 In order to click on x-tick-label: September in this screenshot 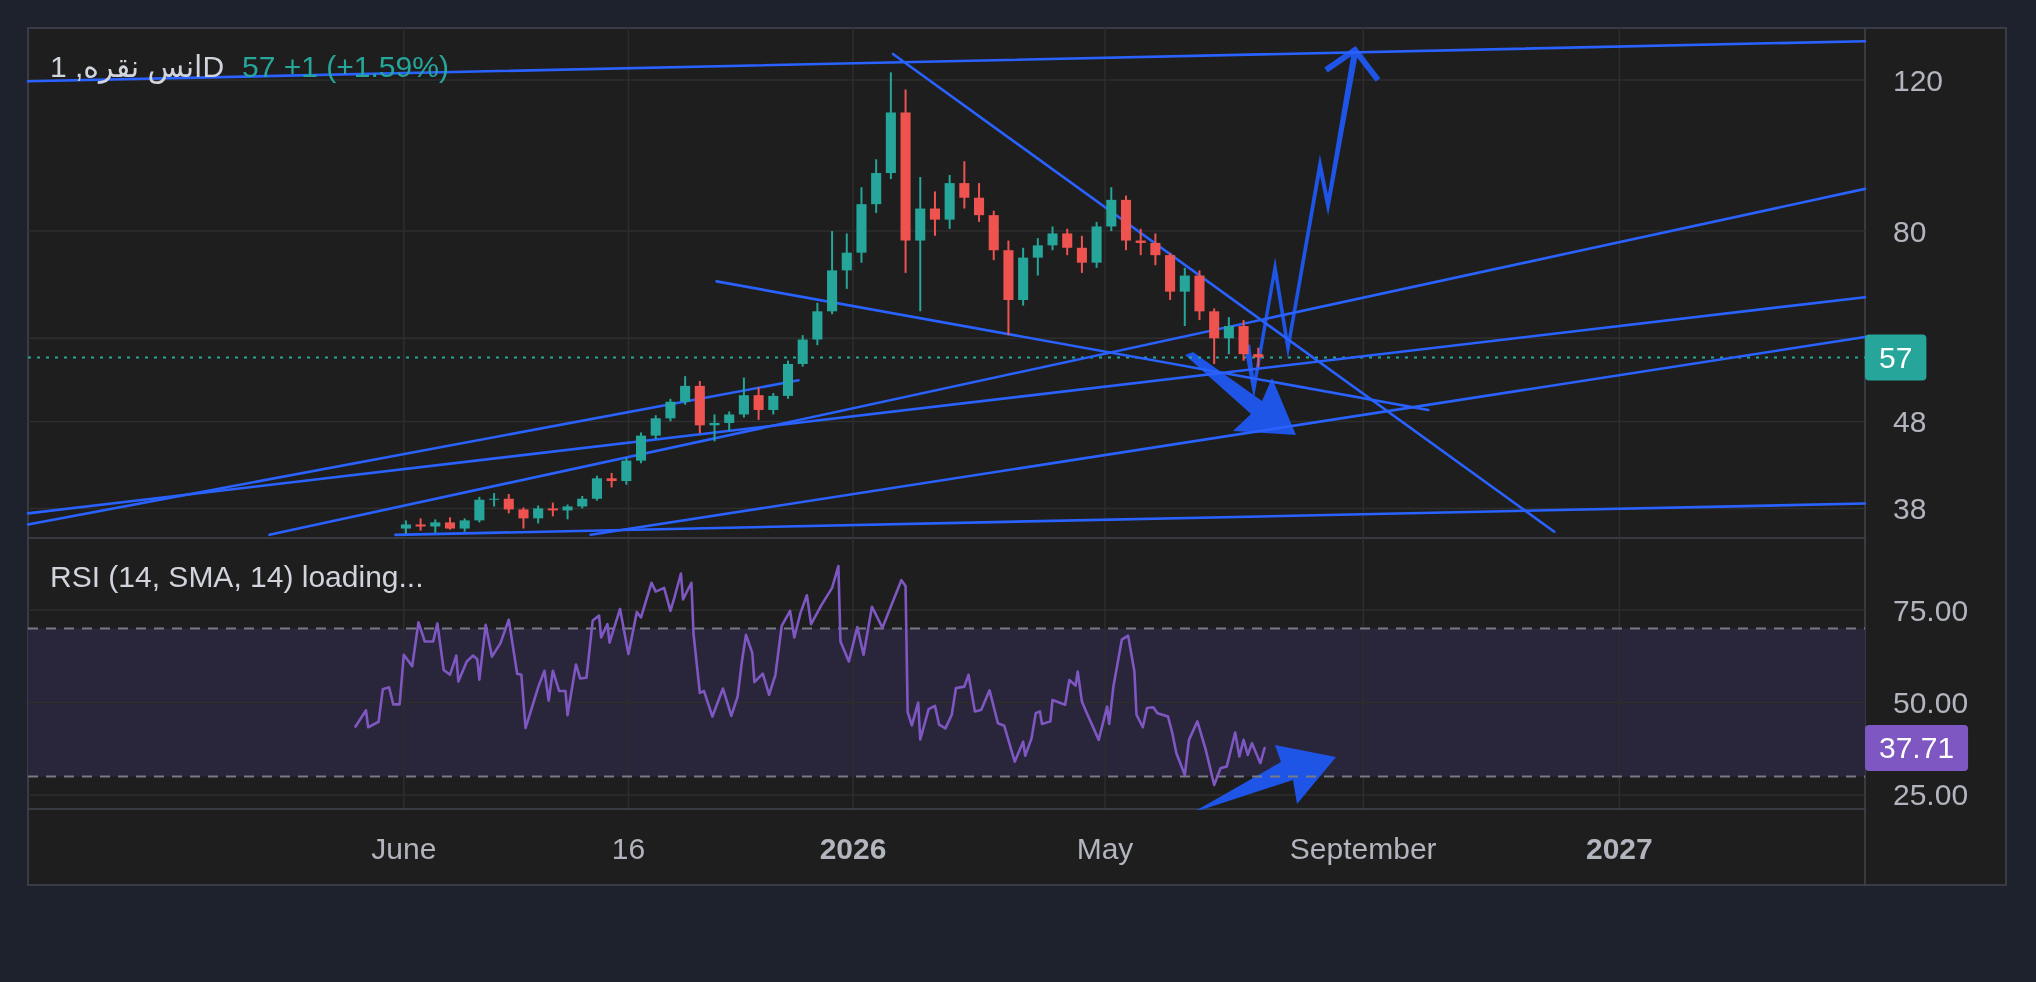, I will do `click(1363, 848)`.